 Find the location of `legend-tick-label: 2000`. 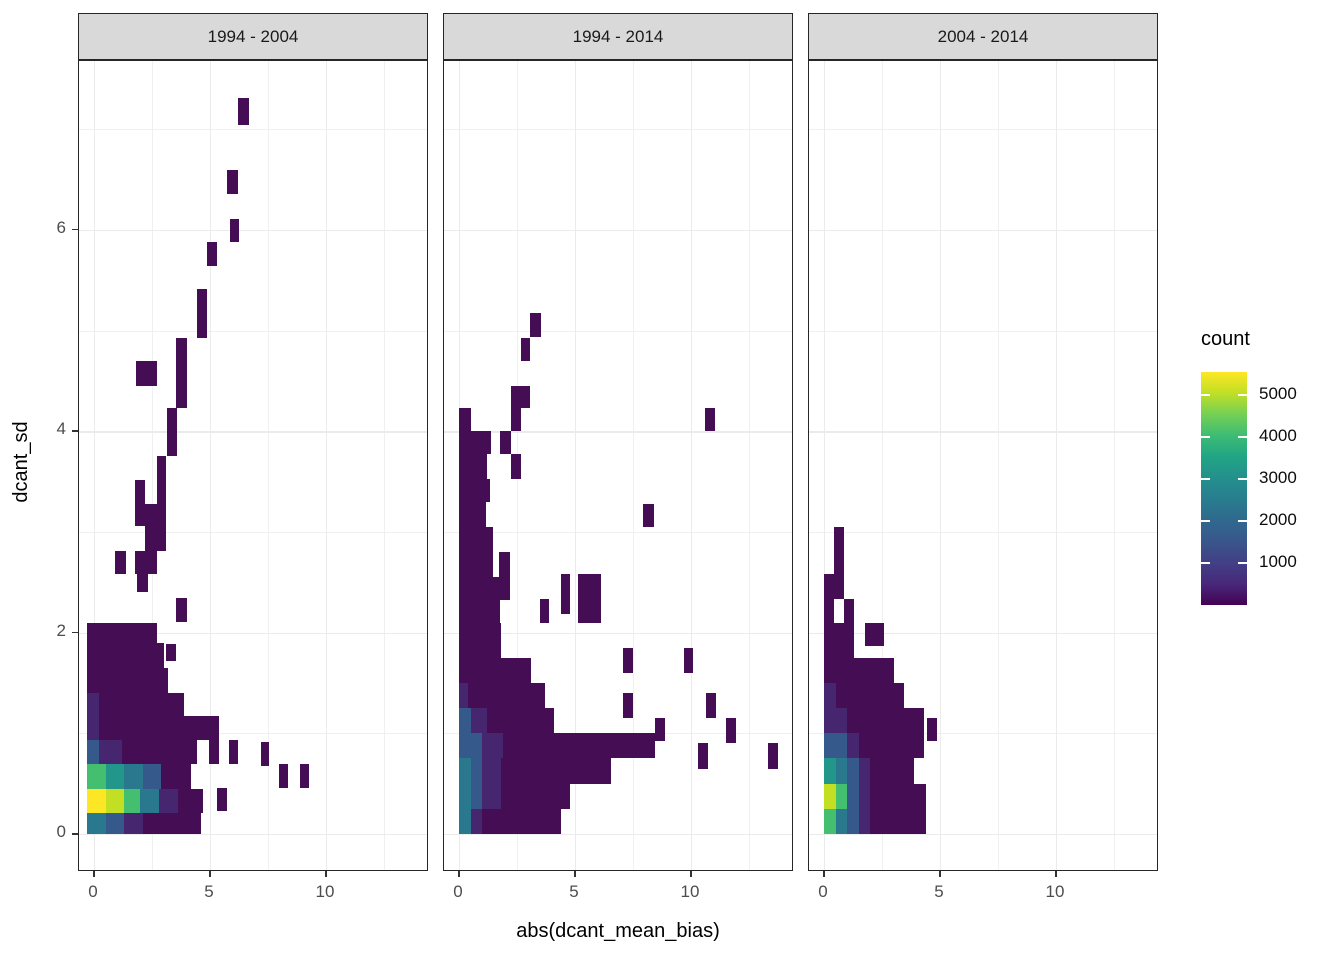

legend-tick-label: 2000 is located at coordinates (1278, 520).